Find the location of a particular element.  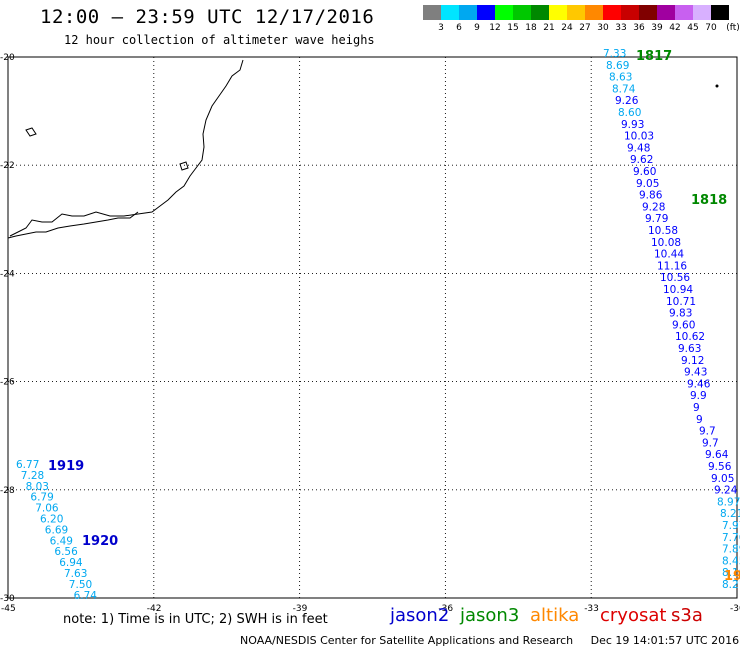

pass-label: 19 is located at coordinates (732, 576).